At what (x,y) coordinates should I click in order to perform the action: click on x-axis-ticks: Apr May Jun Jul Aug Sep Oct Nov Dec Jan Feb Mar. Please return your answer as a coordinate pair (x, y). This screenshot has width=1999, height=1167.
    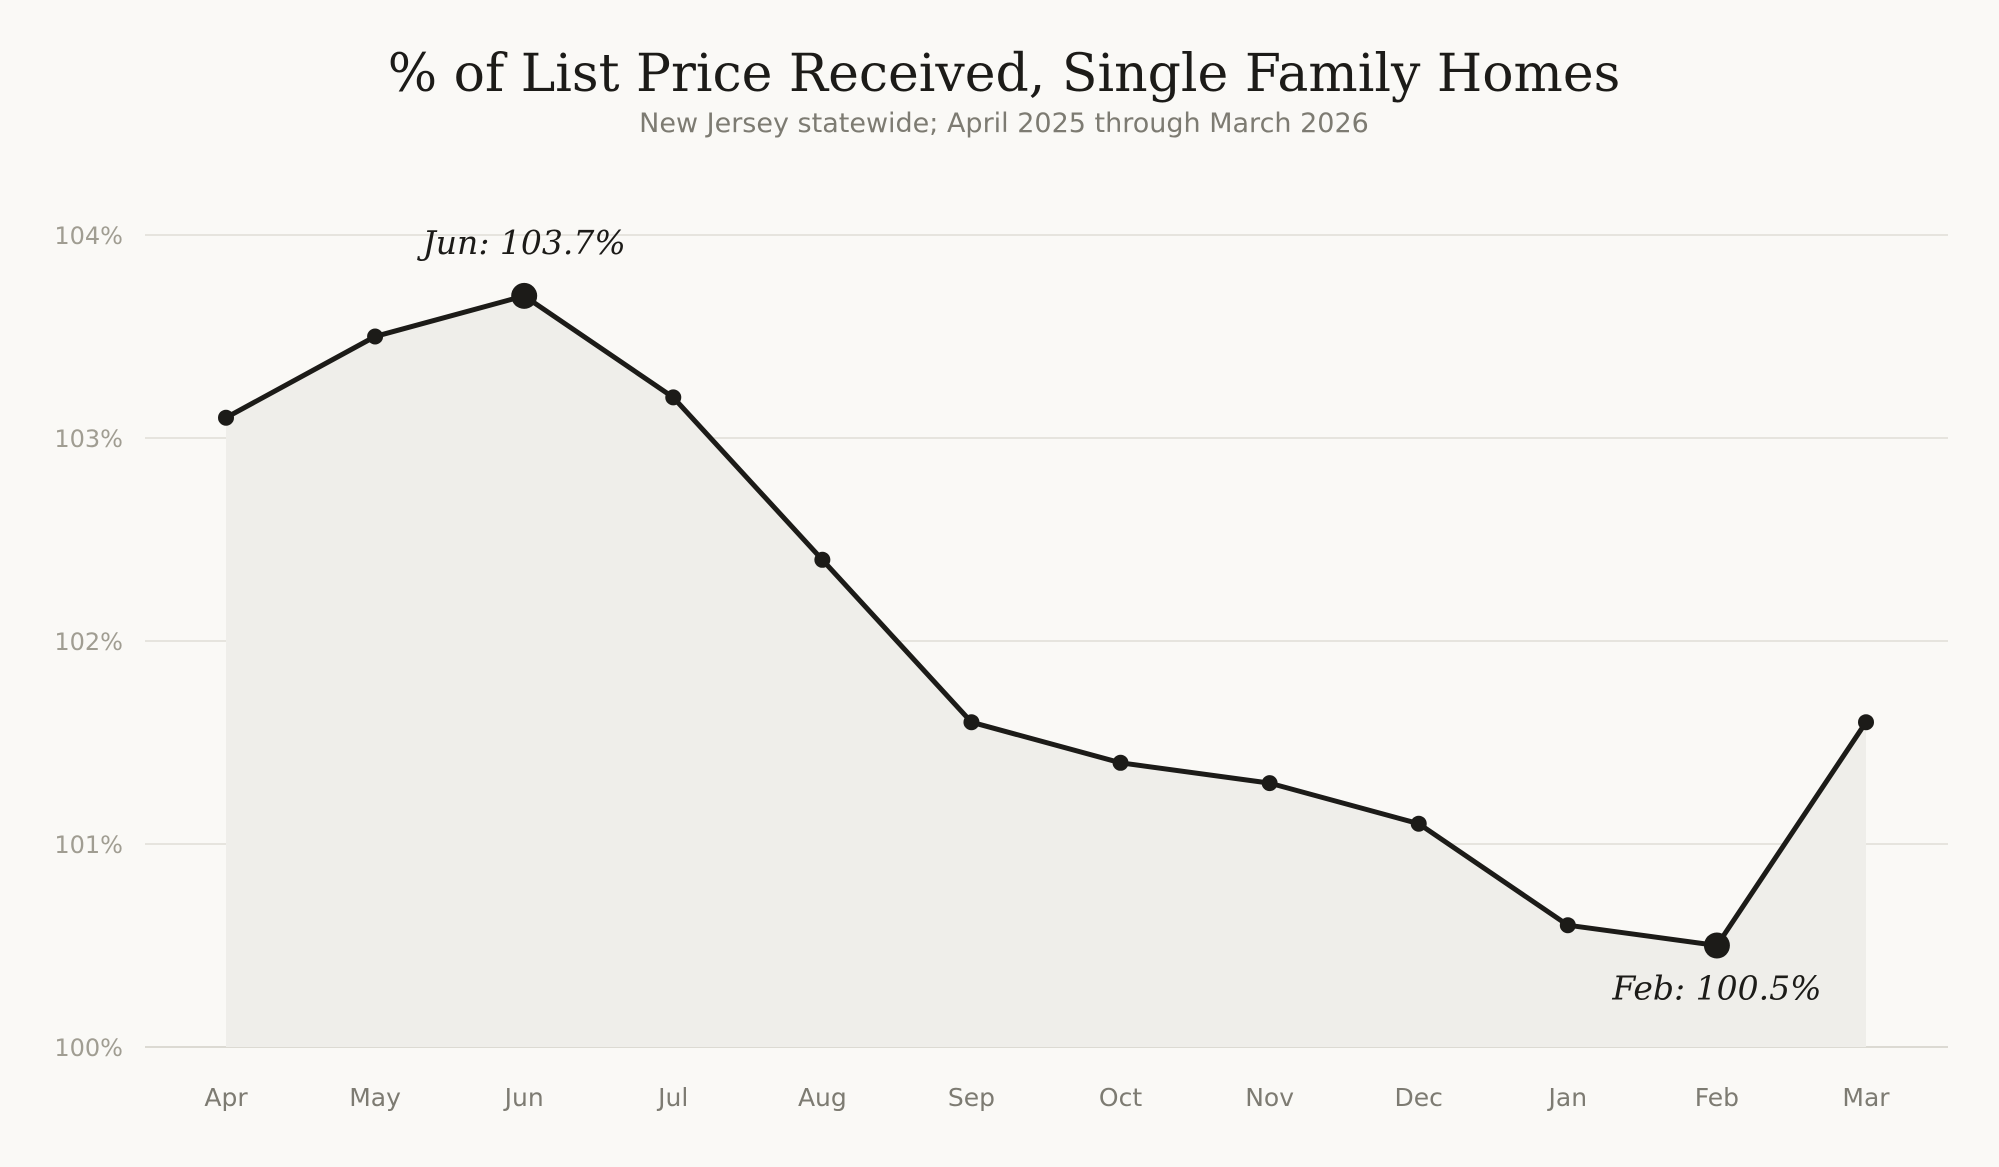
    Looking at the image, I should click on (1047, 1097).